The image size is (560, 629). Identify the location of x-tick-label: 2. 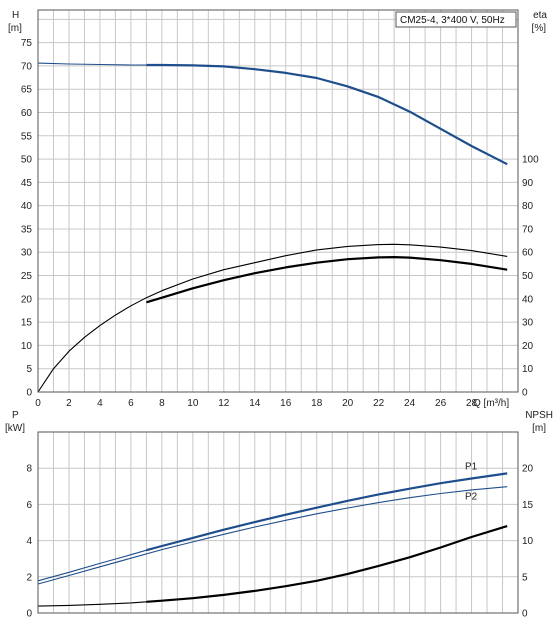
(69, 403).